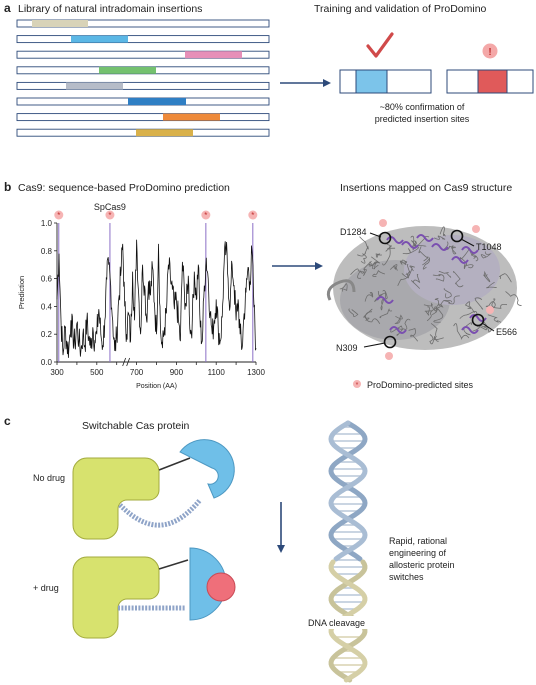  I want to click on axis-break, so click(126, 362).